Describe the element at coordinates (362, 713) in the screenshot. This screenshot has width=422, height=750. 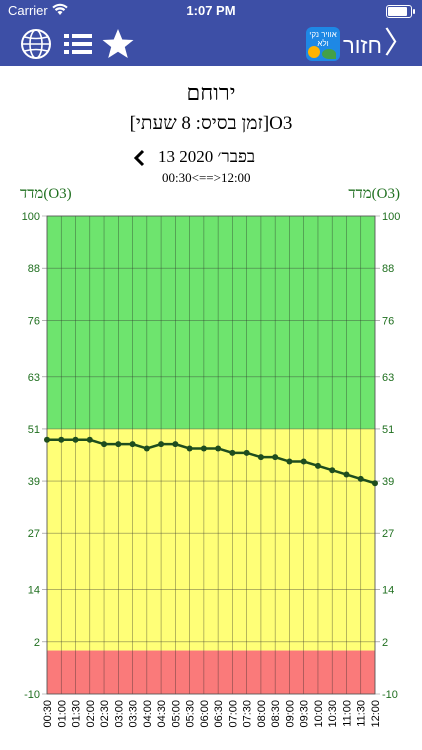
I see `x-tick-label: 11:30` at that location.